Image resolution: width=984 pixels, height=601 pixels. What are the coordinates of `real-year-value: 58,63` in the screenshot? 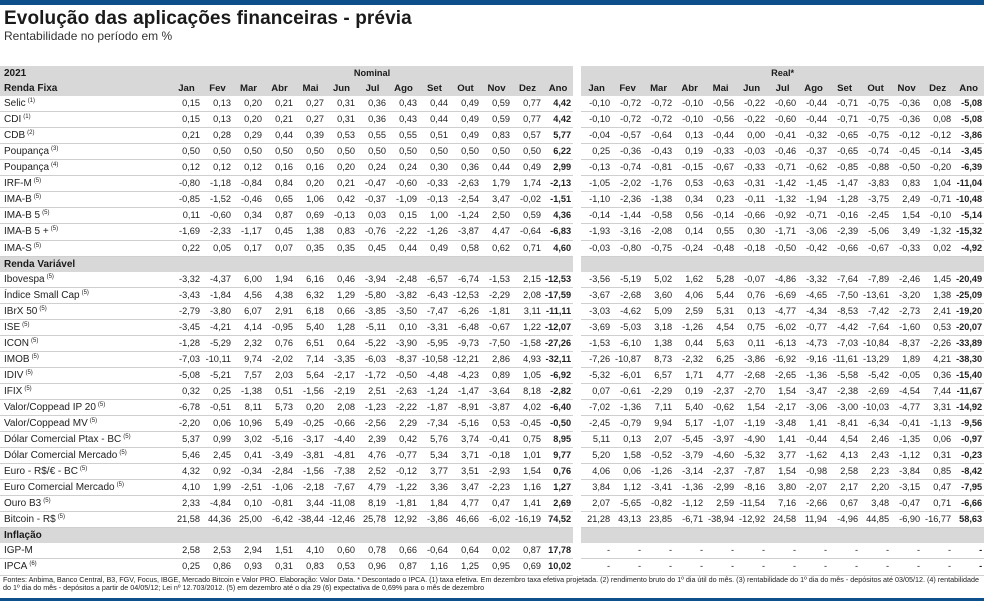 It's located at (968, 520).